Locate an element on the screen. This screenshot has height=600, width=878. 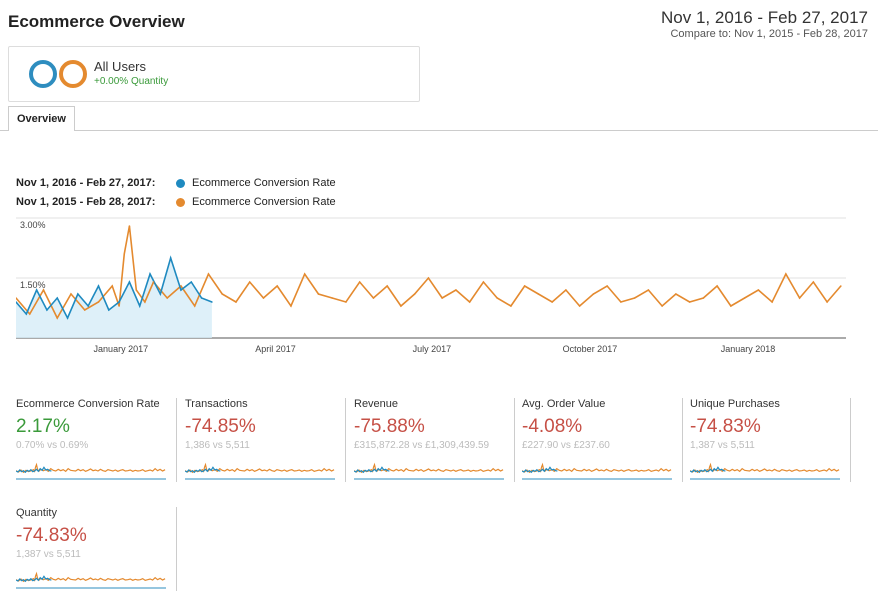
legend-period-previous: Nov 1, 2015 - Feb 28, 2017: is located at coordinates (86, 202).